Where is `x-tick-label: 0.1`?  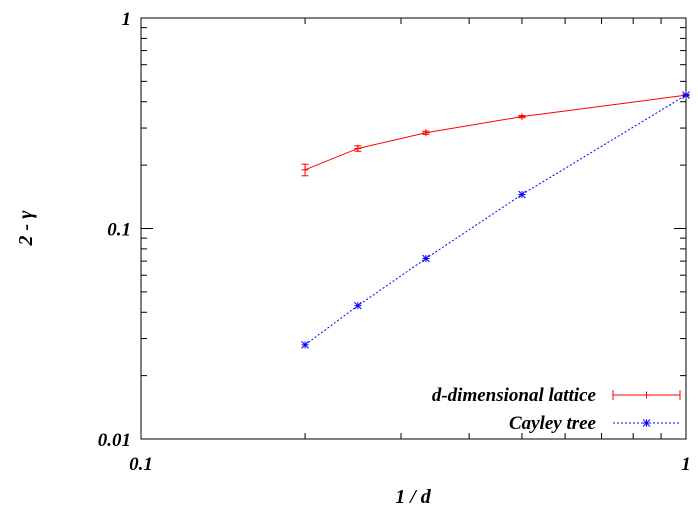 x-tick-label: 0.1 is located at coordinates (141, 464).